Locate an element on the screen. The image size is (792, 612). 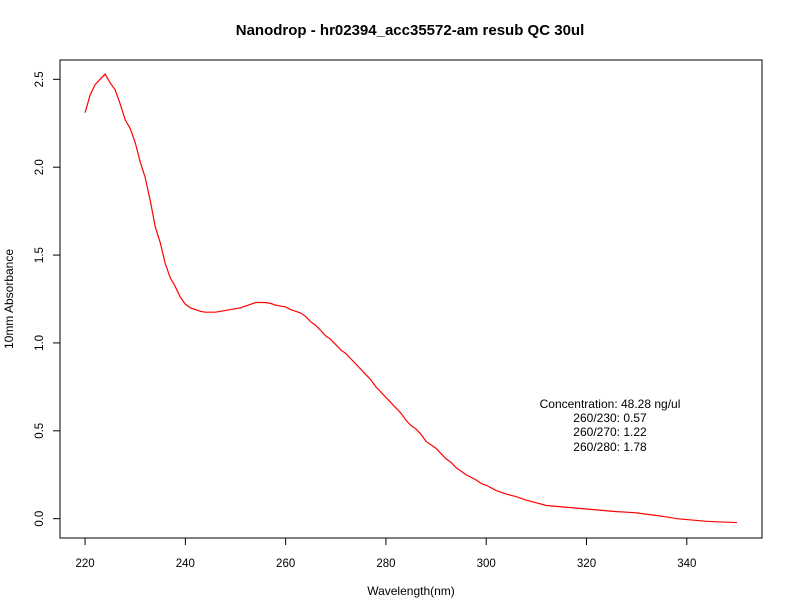
annotation-ratio-260-270: 260/270: 1.22 is located at coordinates (610, 432).